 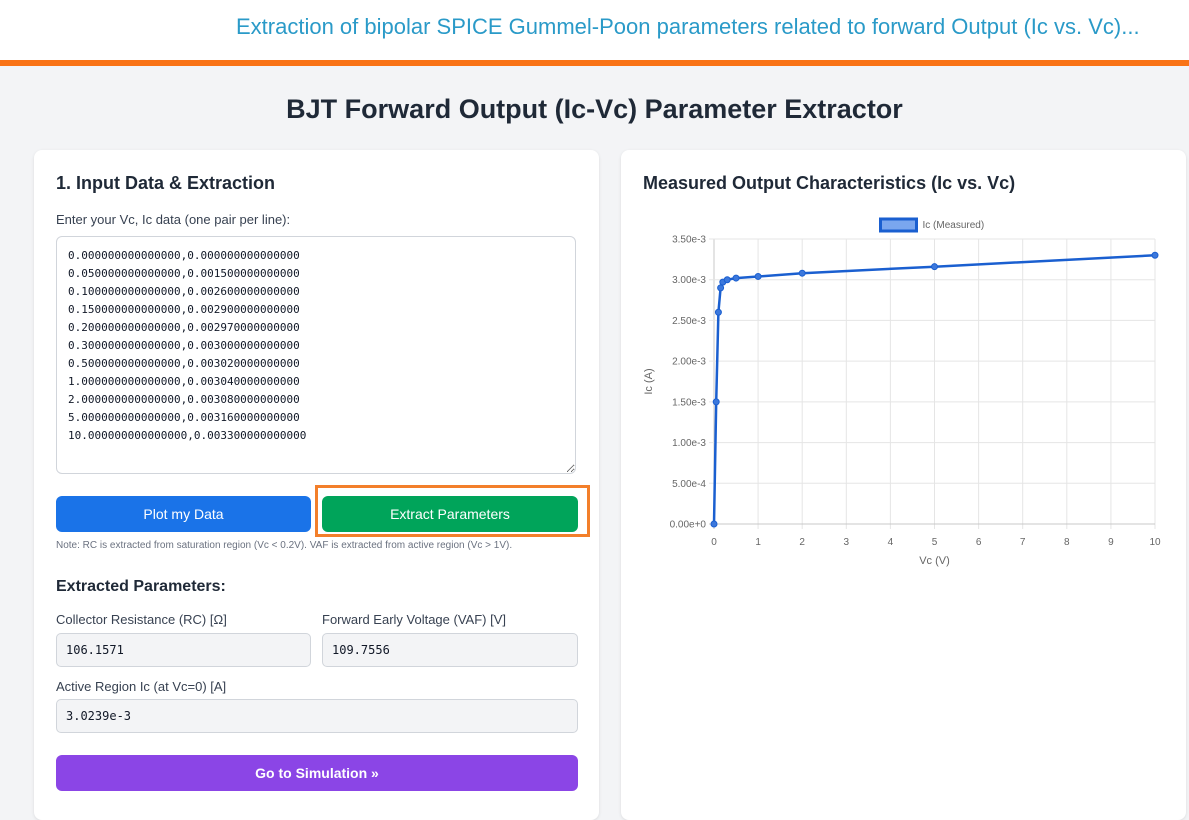 I want to click on x-tick-label: 5, so click(x=935, y=542).